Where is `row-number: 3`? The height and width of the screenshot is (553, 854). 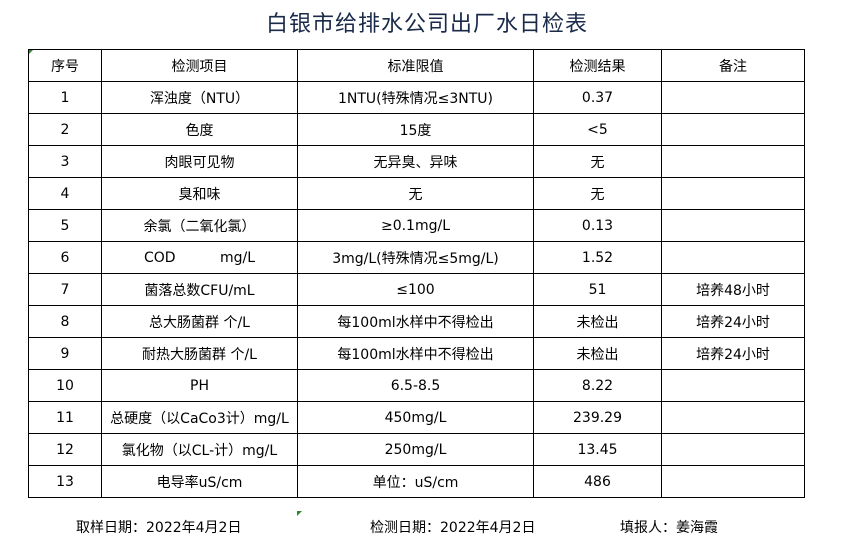 row-number: 3 is located at coordinates (65, 161).